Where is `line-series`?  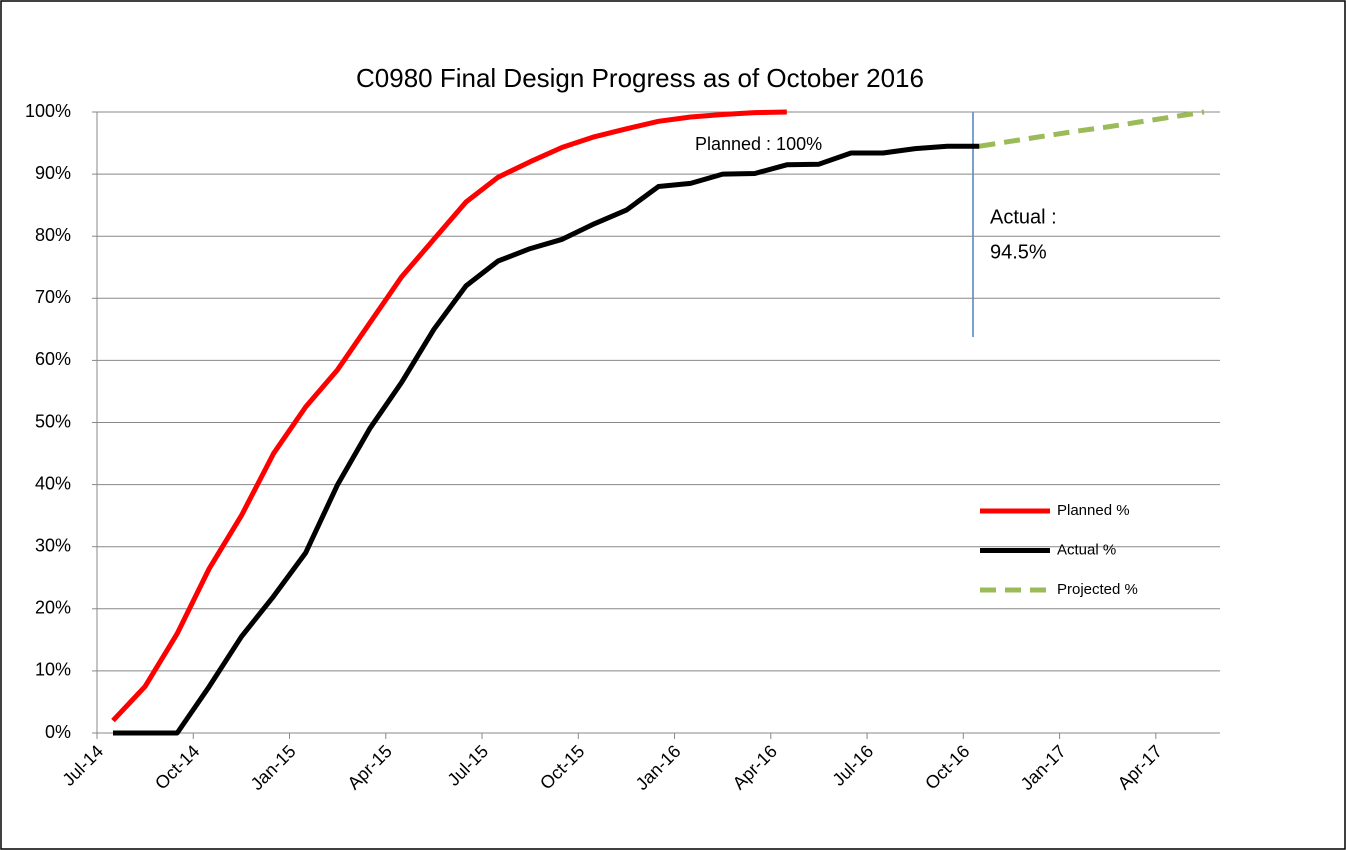 line-series is located at coordinates (1092, 129).